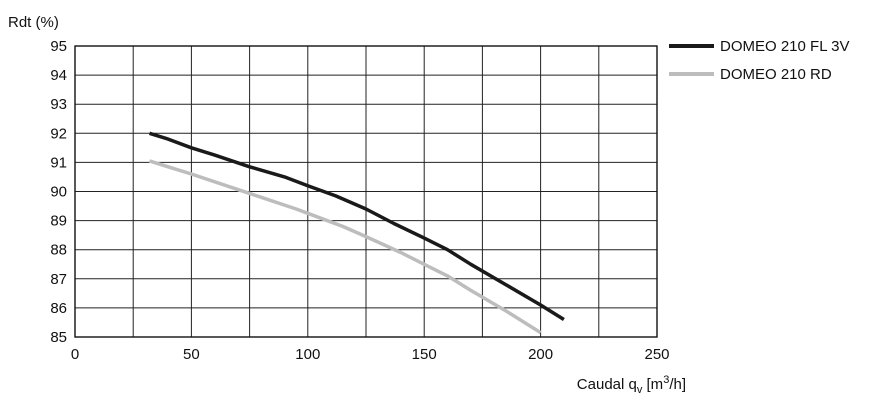 This screenshot has width=882, height=399. I want to click on y-tick-label: 90, so click(58, 192).